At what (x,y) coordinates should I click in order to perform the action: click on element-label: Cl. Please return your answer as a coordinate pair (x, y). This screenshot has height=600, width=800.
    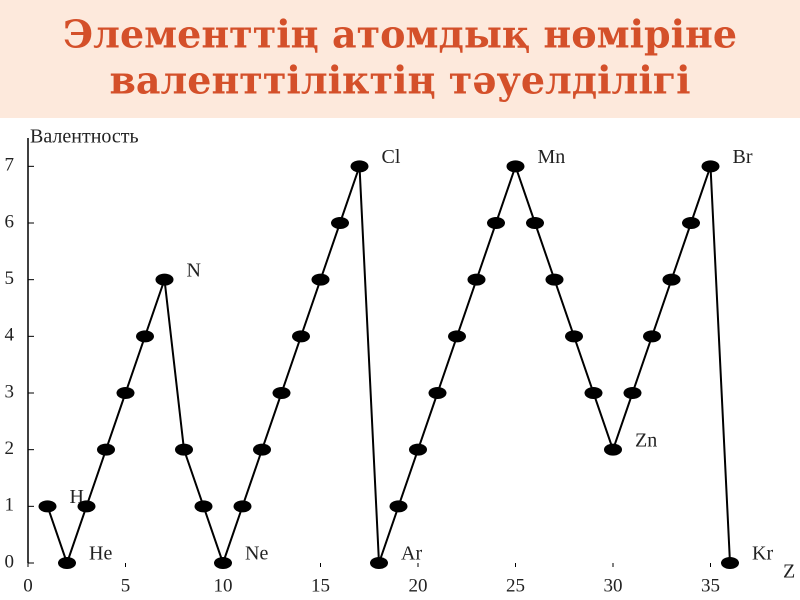
    Looking at the image, I should click on (391, 157).